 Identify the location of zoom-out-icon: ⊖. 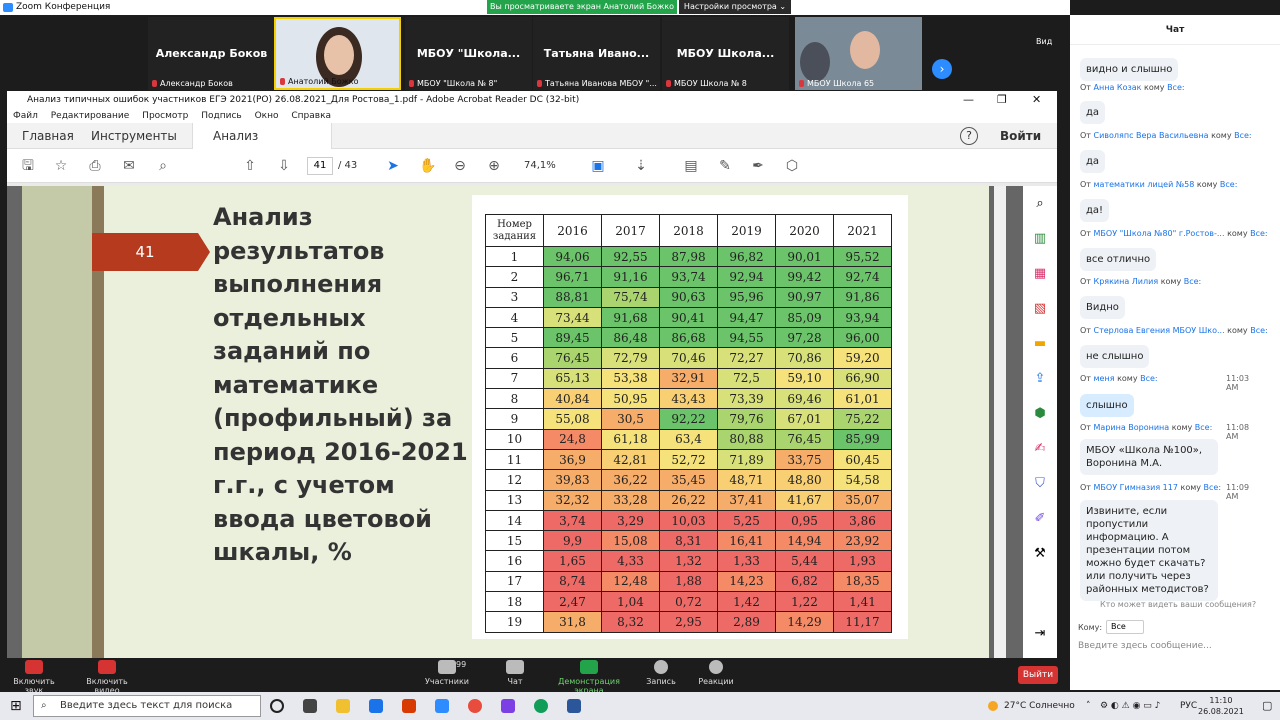
(460, 166).